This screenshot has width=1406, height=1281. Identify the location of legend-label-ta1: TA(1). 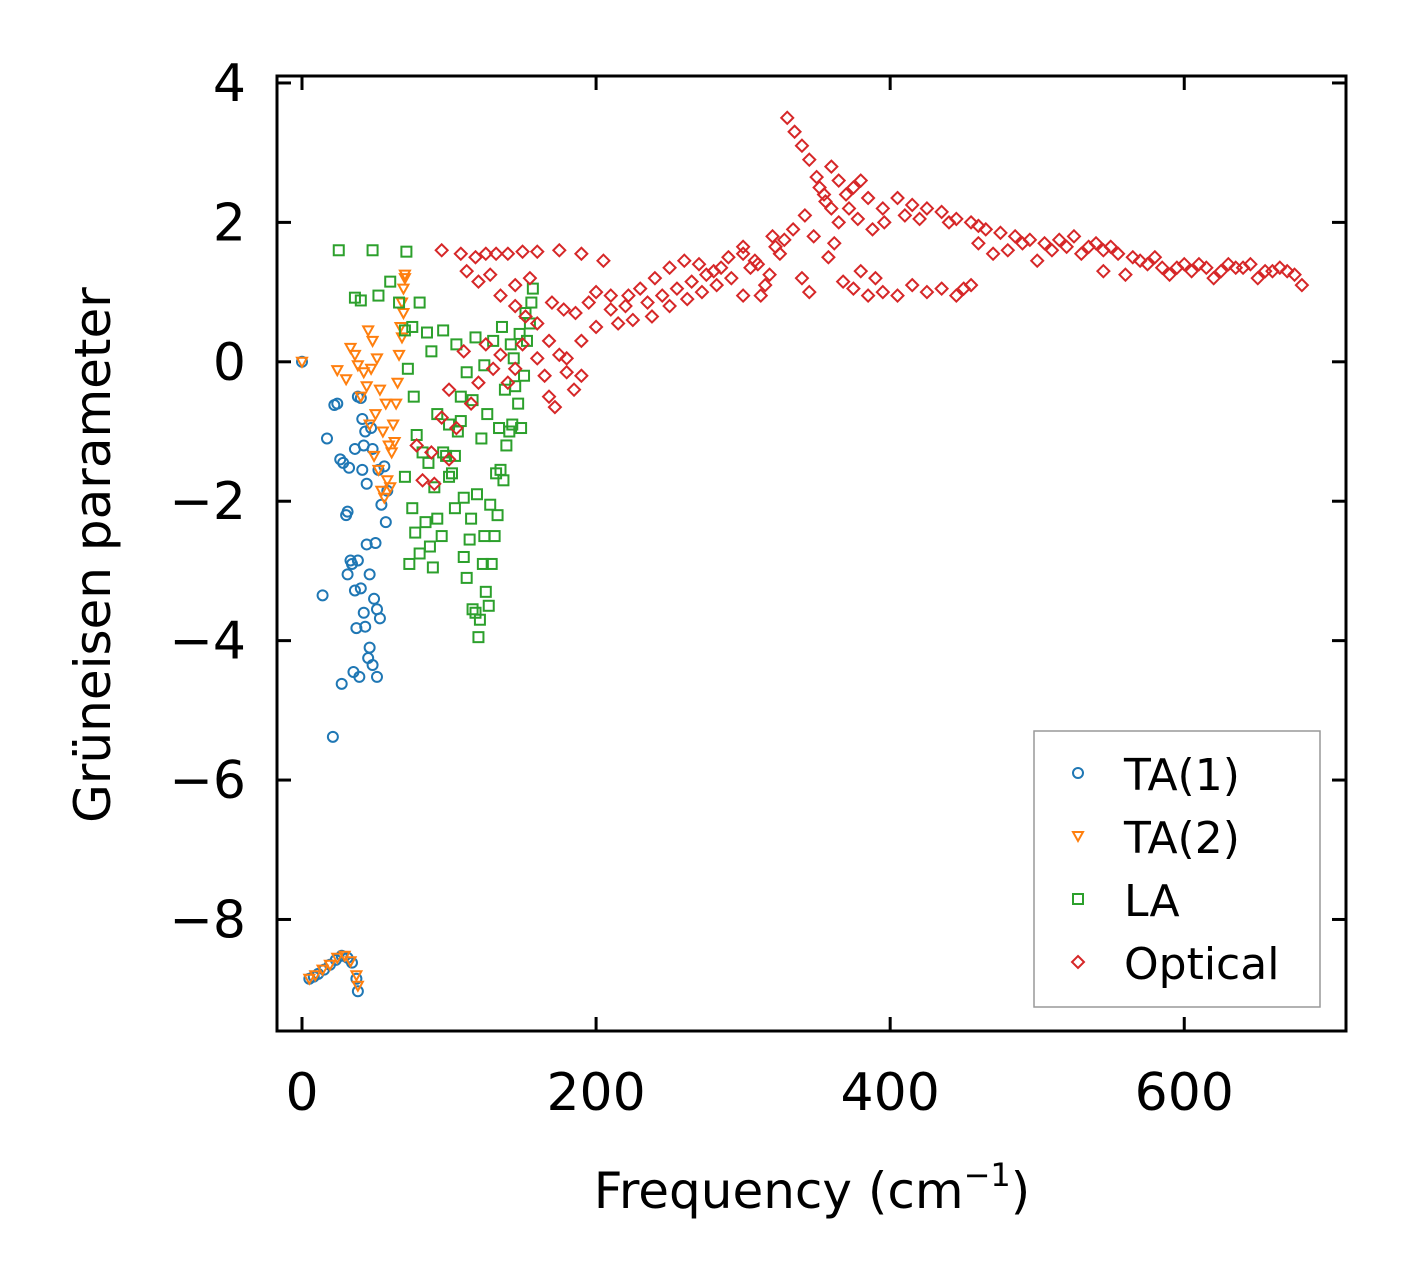
(1181, 775).